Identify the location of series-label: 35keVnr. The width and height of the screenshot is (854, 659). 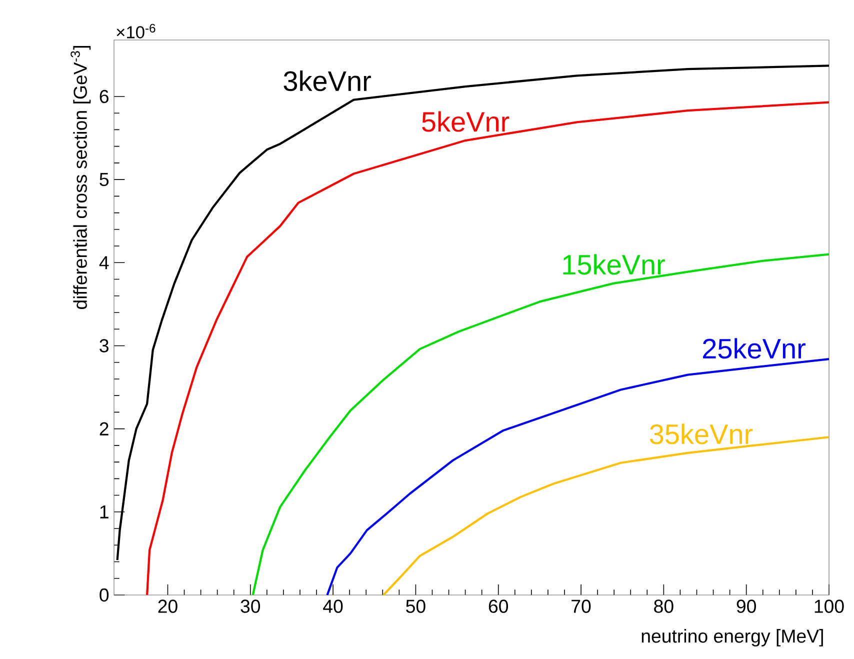
(701, 434).